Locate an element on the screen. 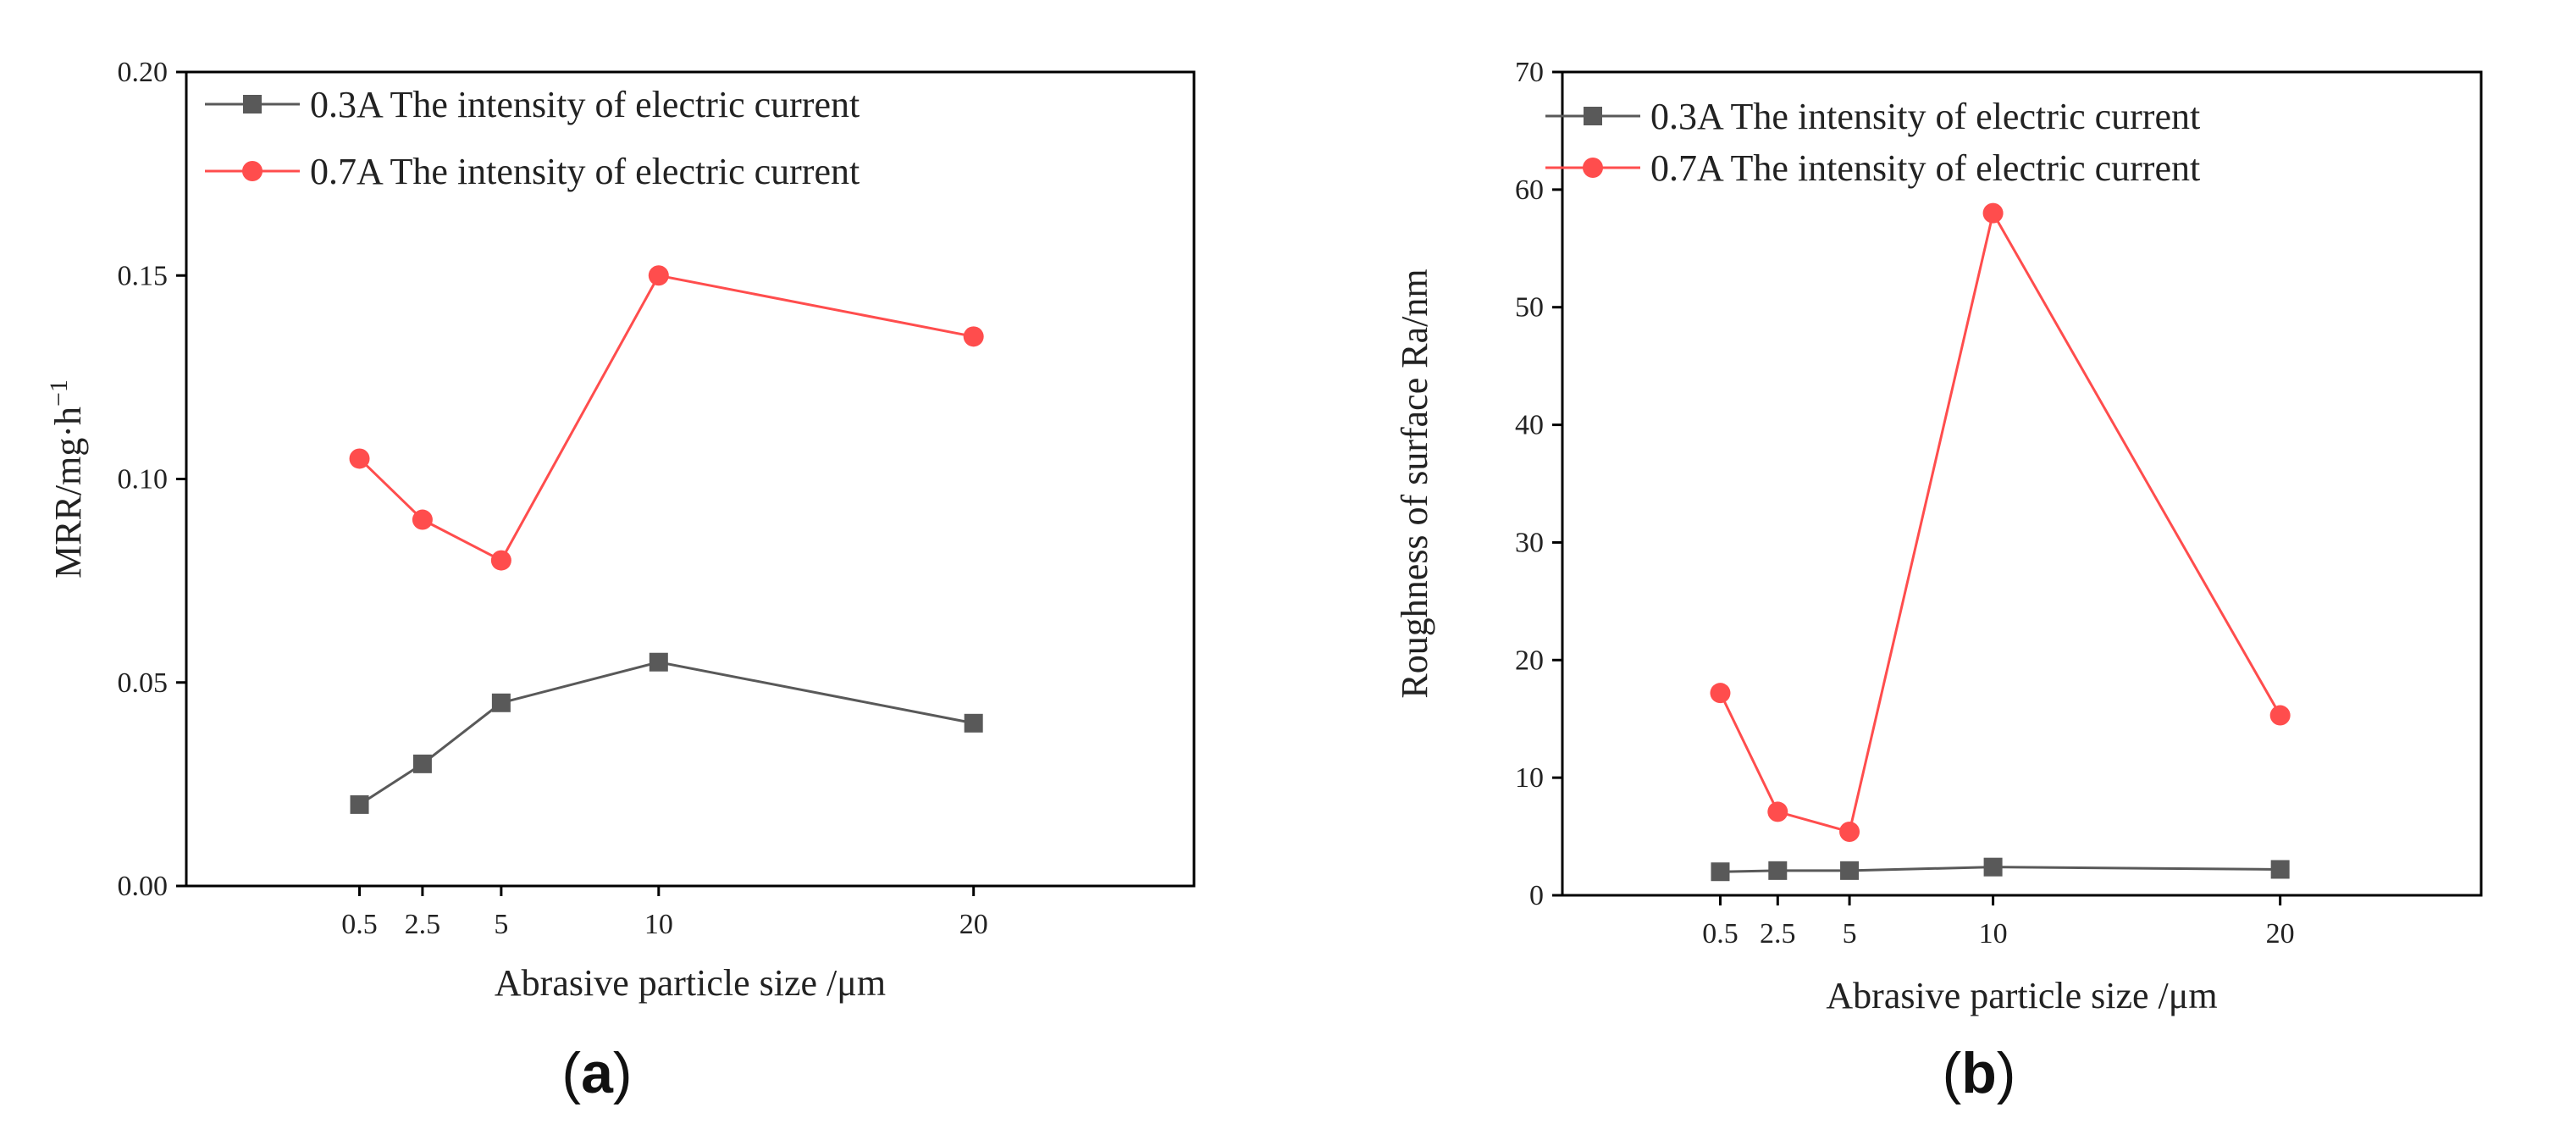  y-tick-label: 70 is located at coordinates (1529, 72).